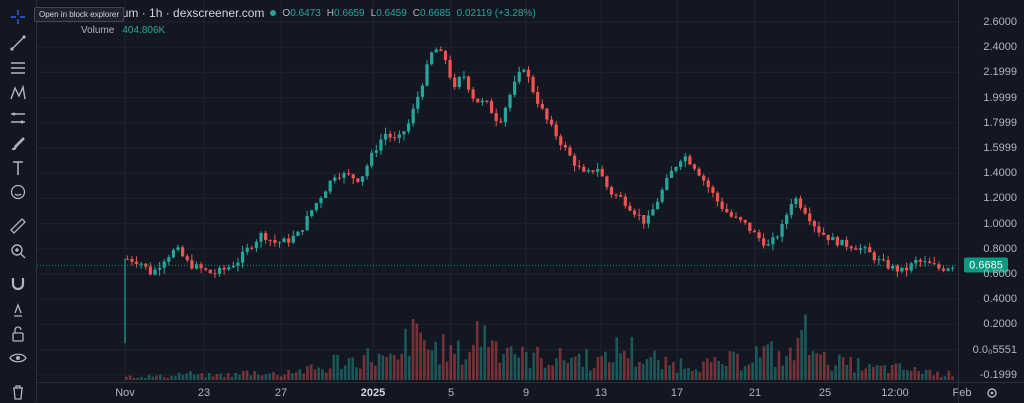 The height and width of the screenshot is (403, 1024). I want to click on tool-unlock, so click(18, 334).